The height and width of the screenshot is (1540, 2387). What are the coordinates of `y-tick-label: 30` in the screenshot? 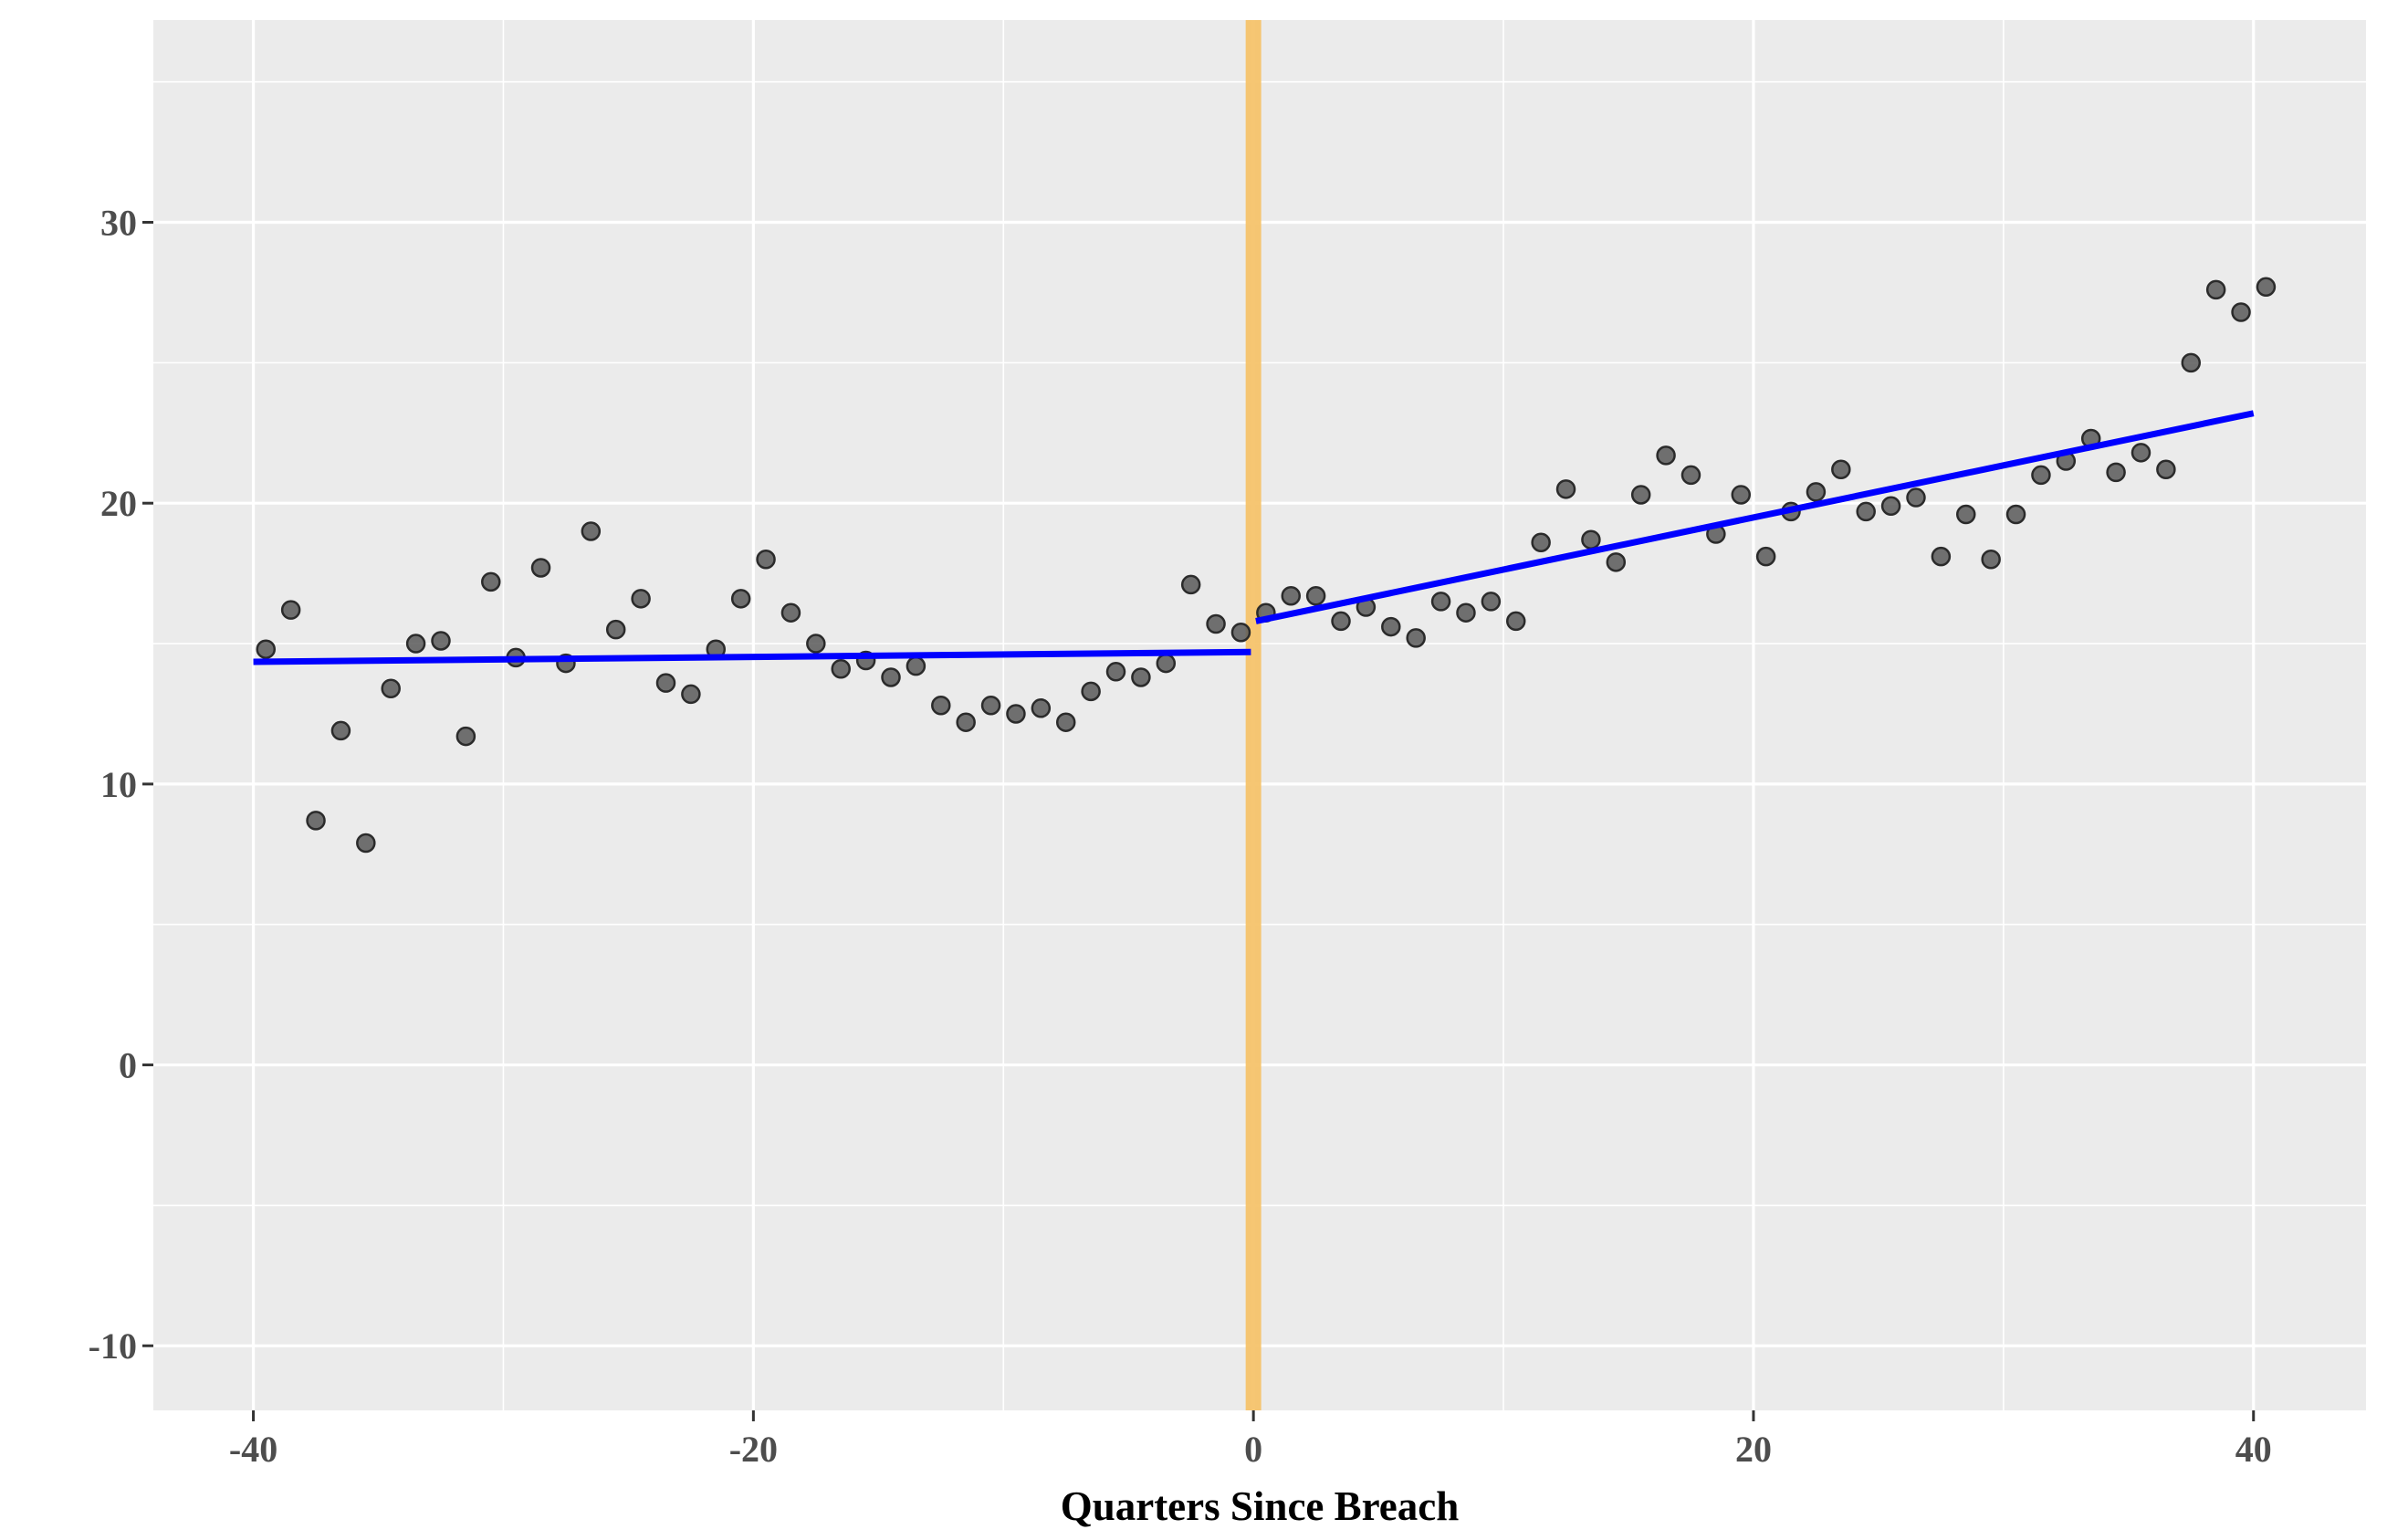 It's located at (119, 223).